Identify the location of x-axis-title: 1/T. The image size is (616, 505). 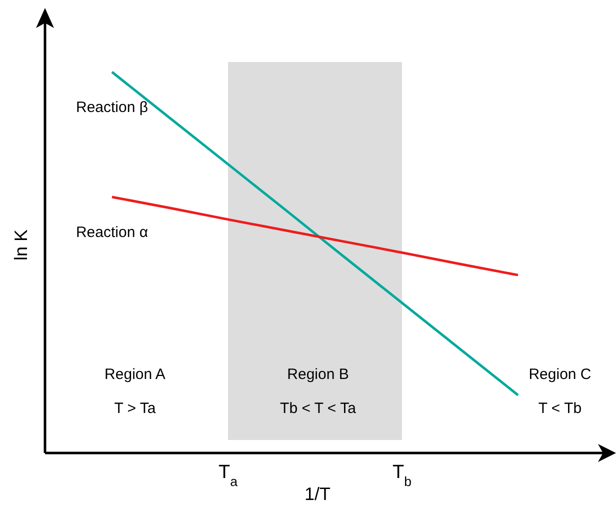
(317, 494).